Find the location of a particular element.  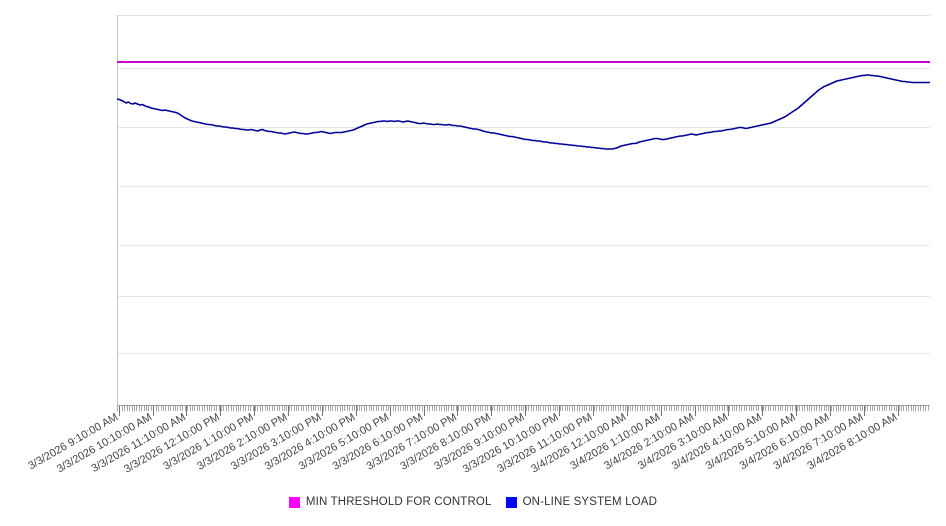

series-on-line-system-load is located at coordinates (523, 112).